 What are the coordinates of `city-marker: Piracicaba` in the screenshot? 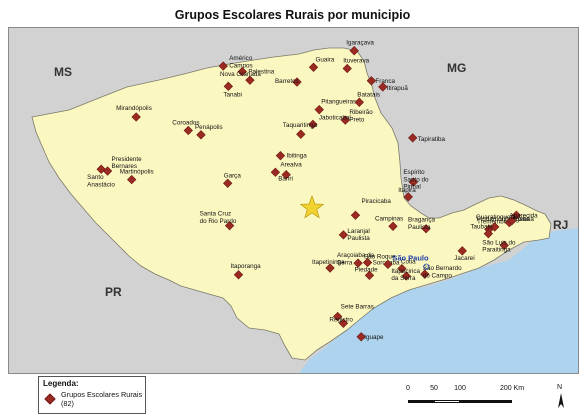 It's located at (370, 209).